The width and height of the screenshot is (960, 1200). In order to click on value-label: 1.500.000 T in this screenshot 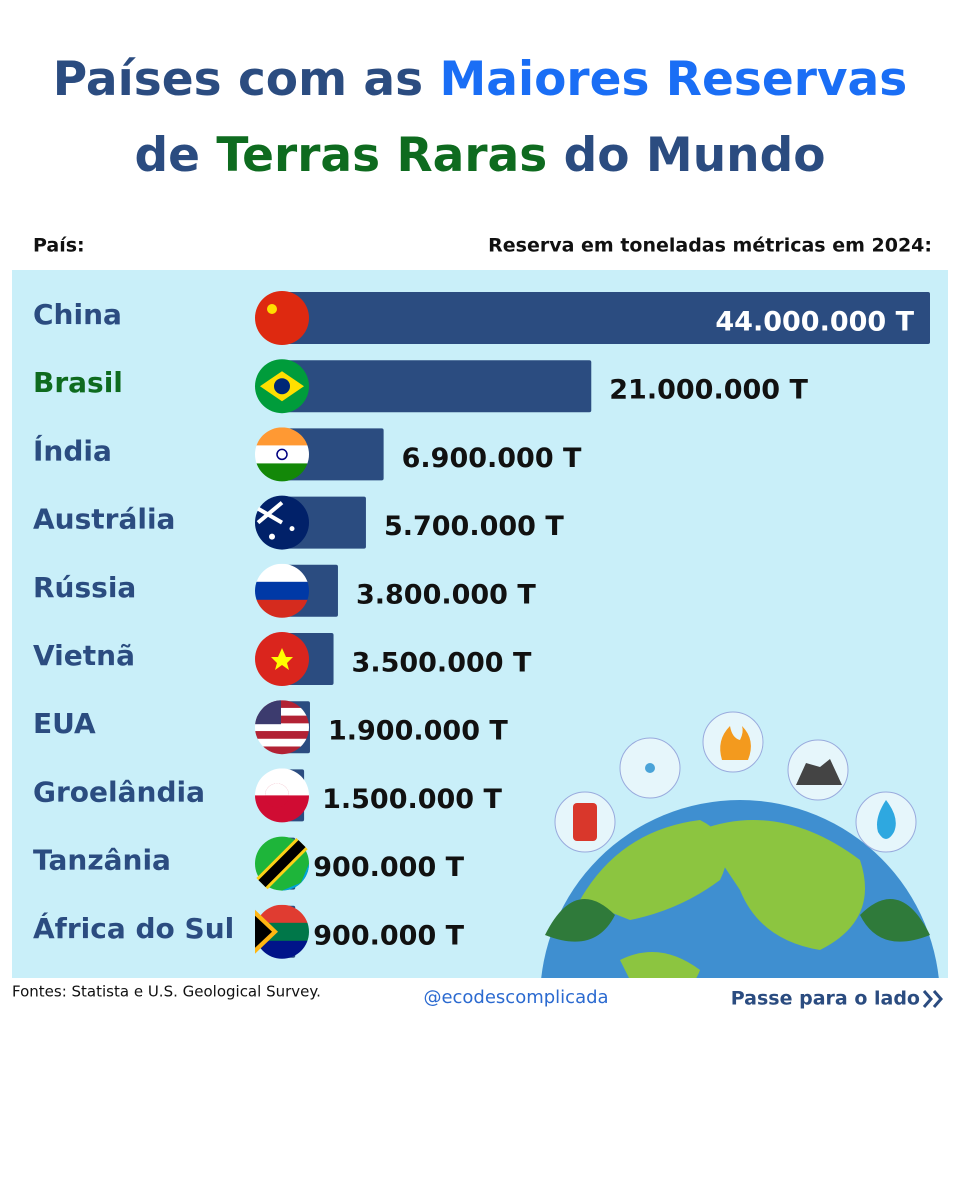, I will do `click(412, 799)`.